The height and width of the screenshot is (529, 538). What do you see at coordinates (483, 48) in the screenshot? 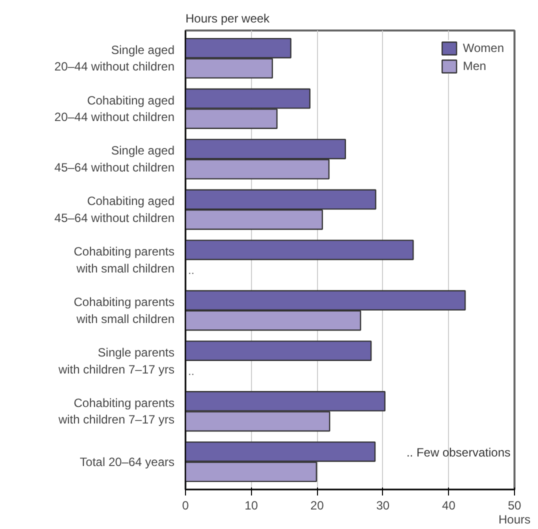
I see `legend-label: Women` at bounding box center [483, 48].